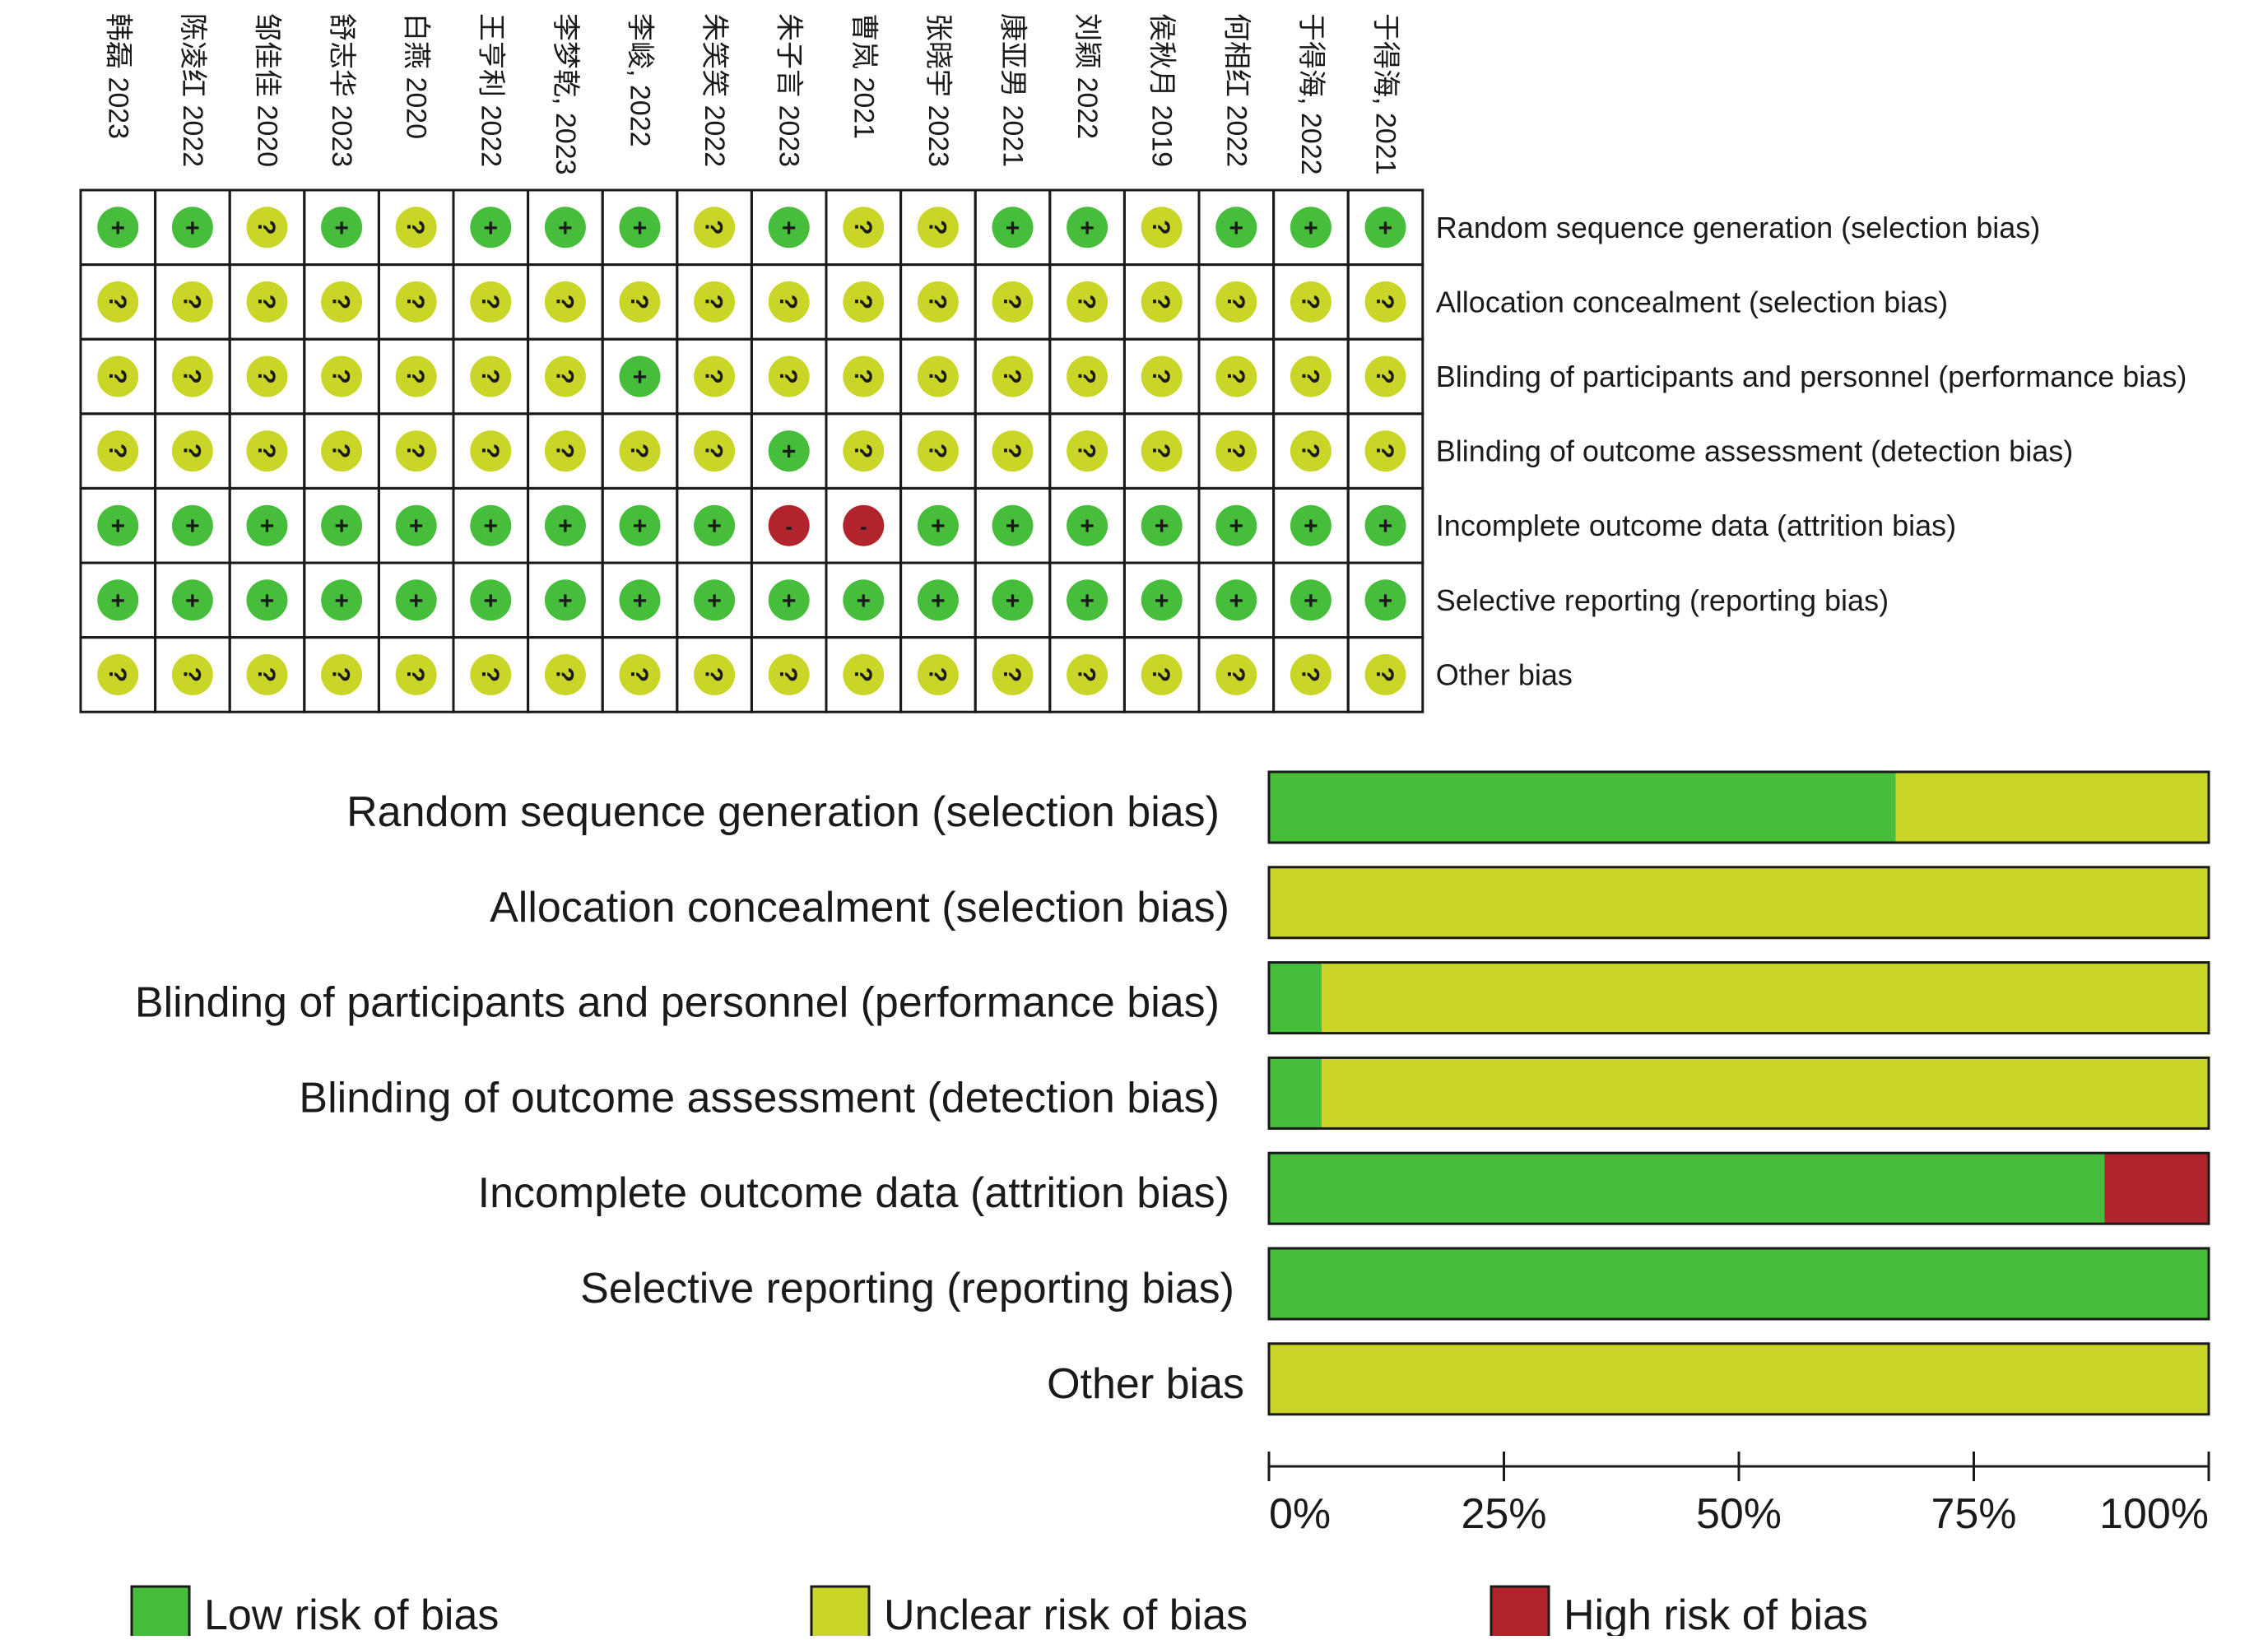 This screenshot has height=1640, width=2268. Describe the element at coordinates (1162, 90) in the screenshot. I see `study-label: 侯秋月 2019` at that location.